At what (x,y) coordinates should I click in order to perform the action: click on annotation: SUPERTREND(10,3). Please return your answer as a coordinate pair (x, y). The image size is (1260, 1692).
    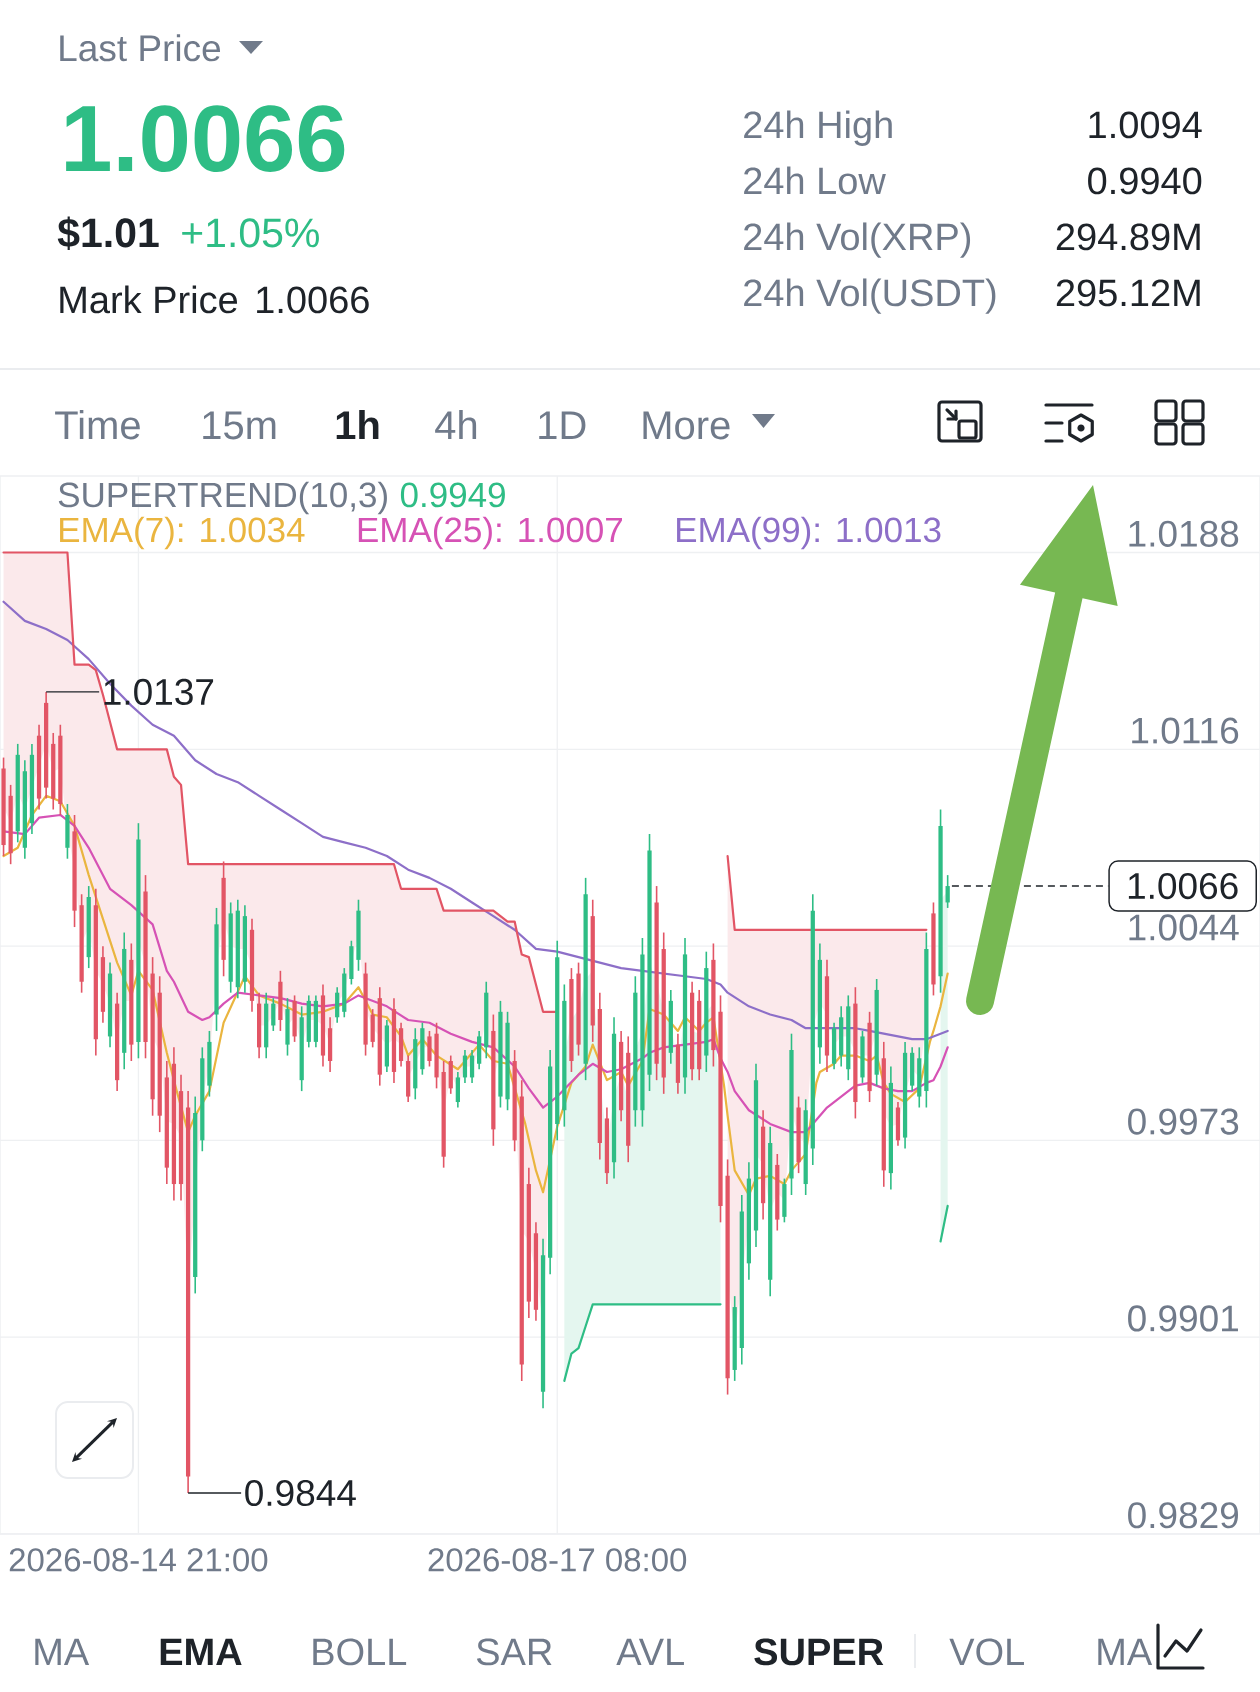
    Looking at the image, I should click on (222, 498).